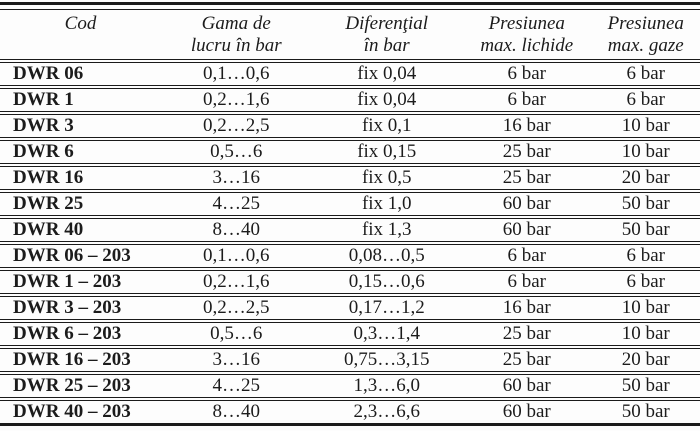  What do you see at coordinates (80, 35) in the screenshot?
I see `column-header-cod: Cod` at bounding box center [80, 35].